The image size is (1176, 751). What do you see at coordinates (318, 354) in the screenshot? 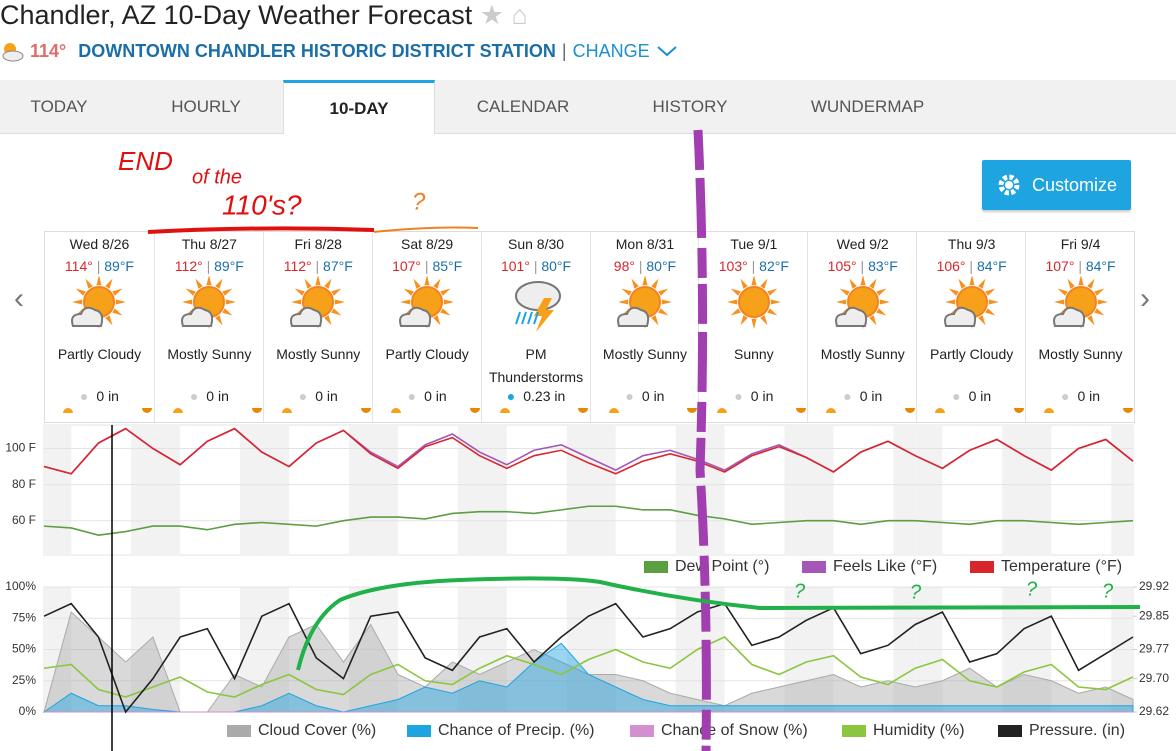
I see `condition: Mostly Sunny` at bounding box center [318, 354].